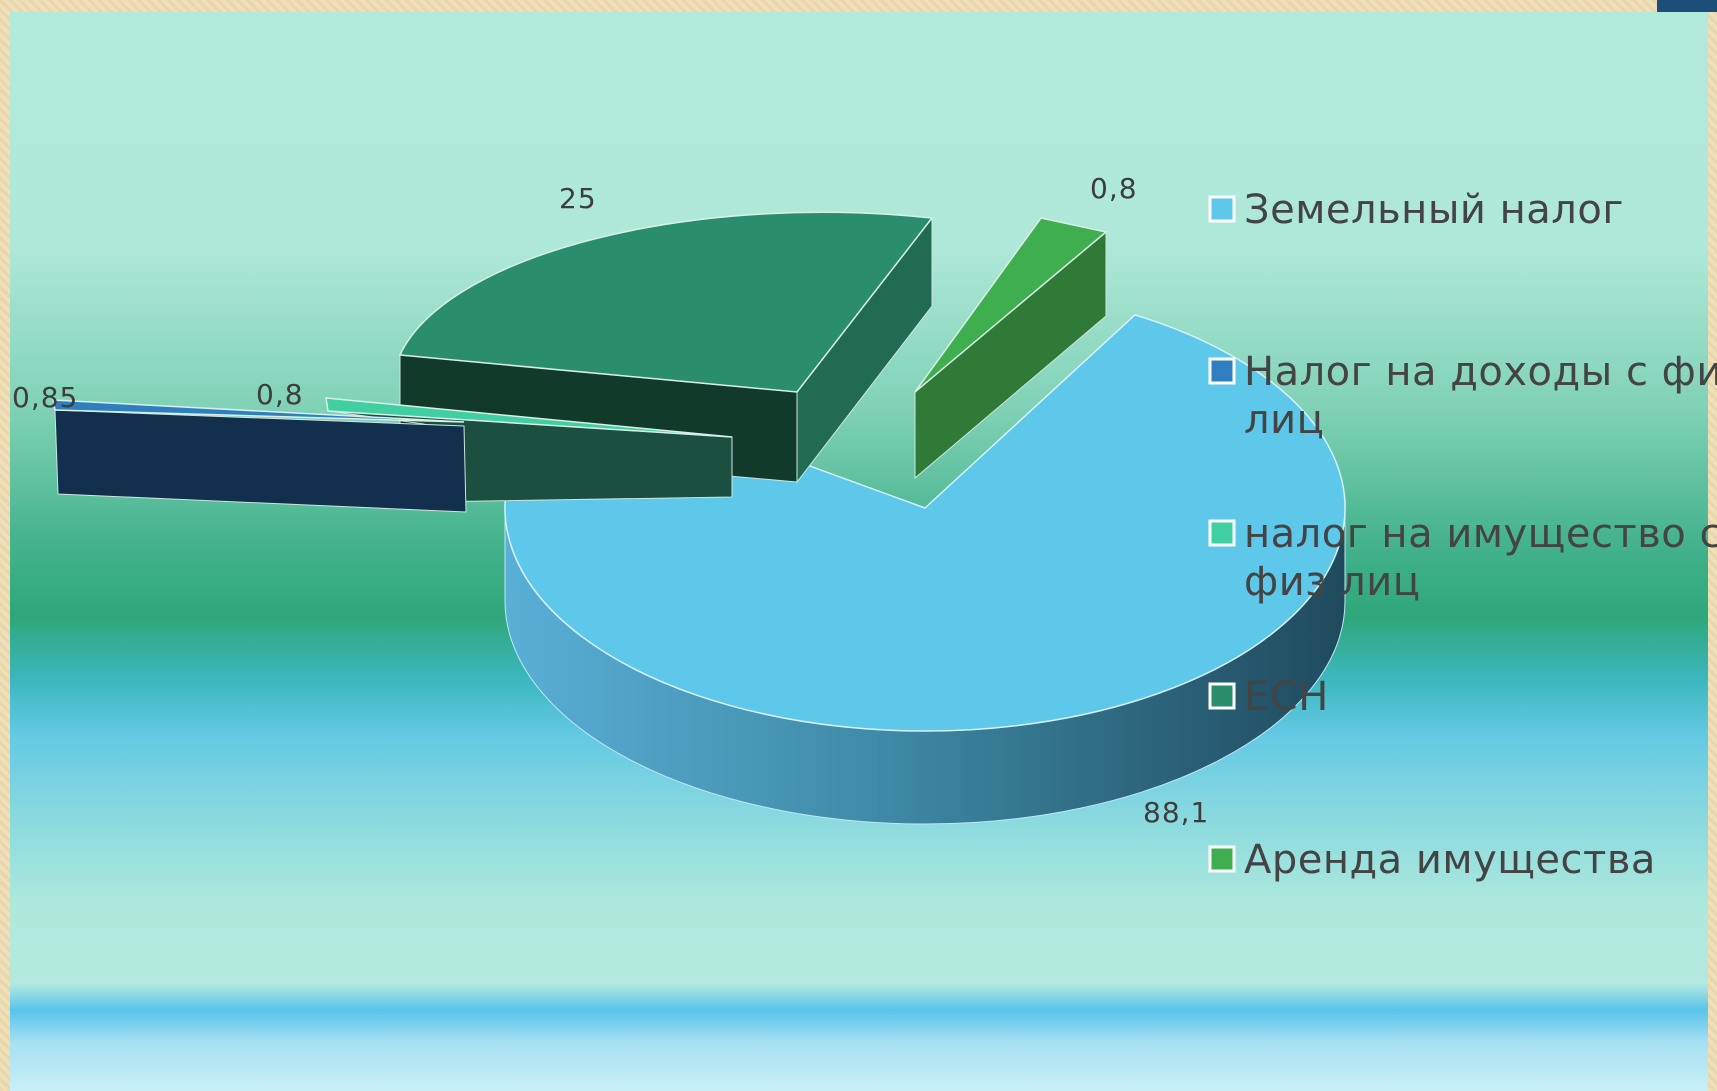  I want to click on corner-decoration, so click(1687, 6).